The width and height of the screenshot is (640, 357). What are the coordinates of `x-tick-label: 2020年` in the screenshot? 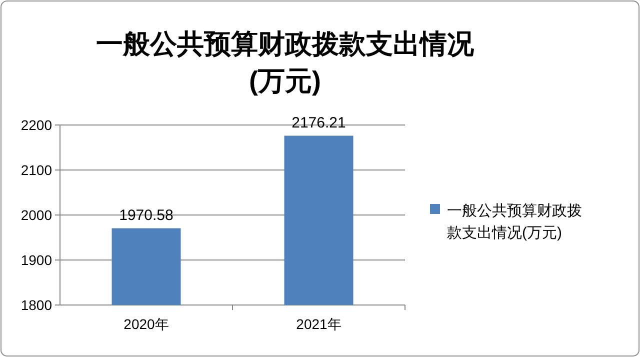 It's located at (146, 324).